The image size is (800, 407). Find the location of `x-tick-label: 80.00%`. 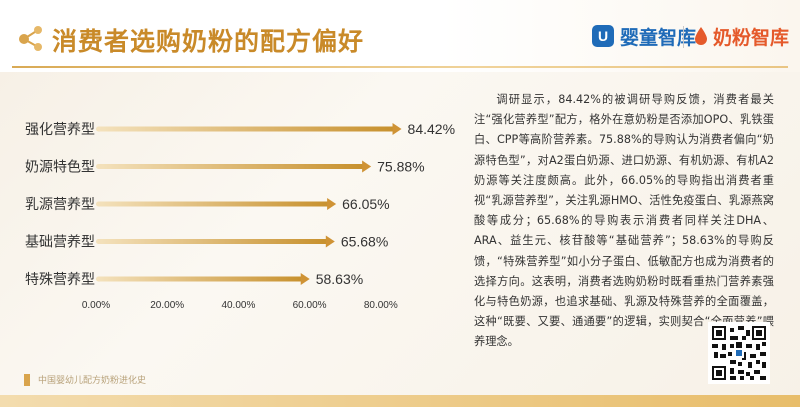

x-tick-label: 80.00% is located at coordinates (381, 305).